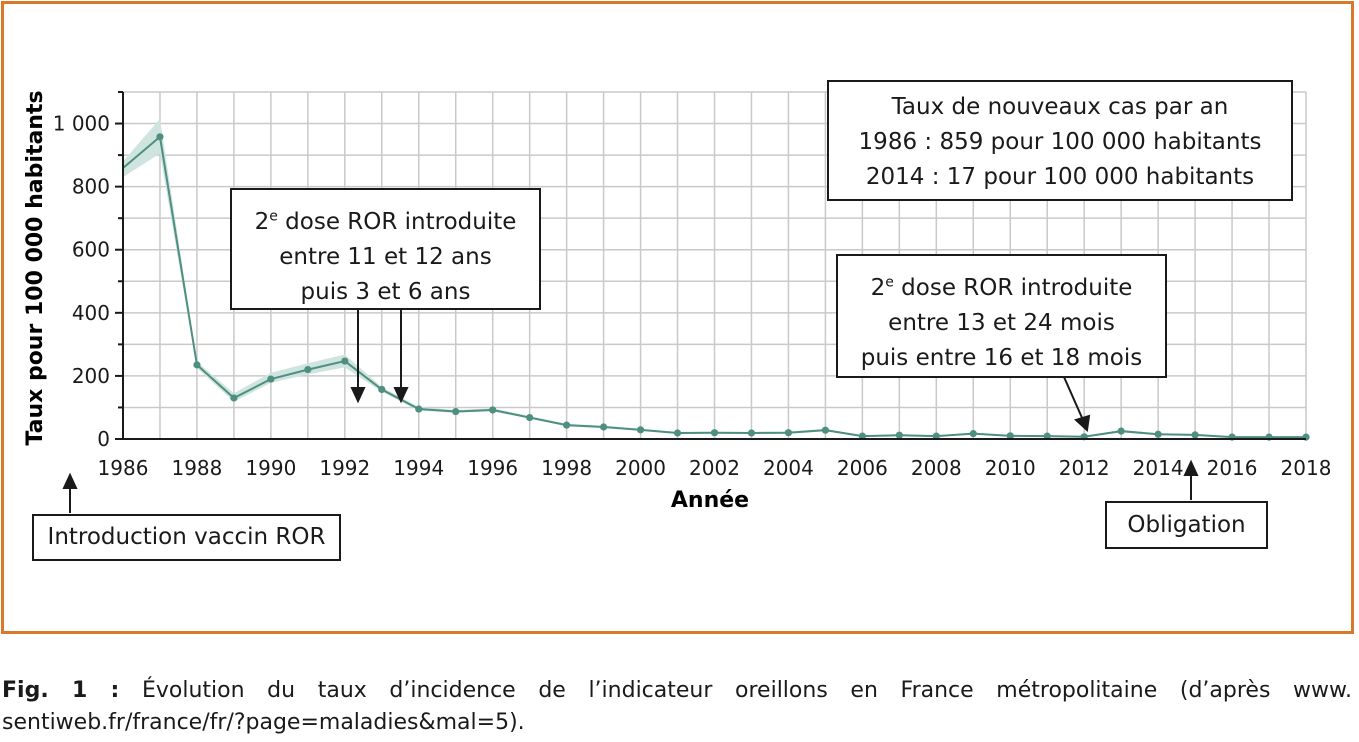 This screenshot has width=1359, height=742. I want to click on y-axis-label: Taux pour 100 000 habitants, so click(35, 267).